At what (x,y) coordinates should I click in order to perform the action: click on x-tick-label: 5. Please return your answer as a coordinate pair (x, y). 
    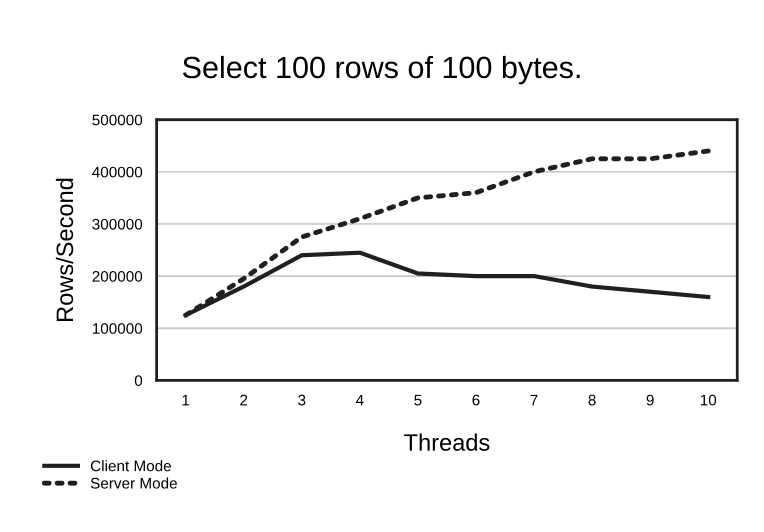
    Looking at the image, I should click on (418, 400).